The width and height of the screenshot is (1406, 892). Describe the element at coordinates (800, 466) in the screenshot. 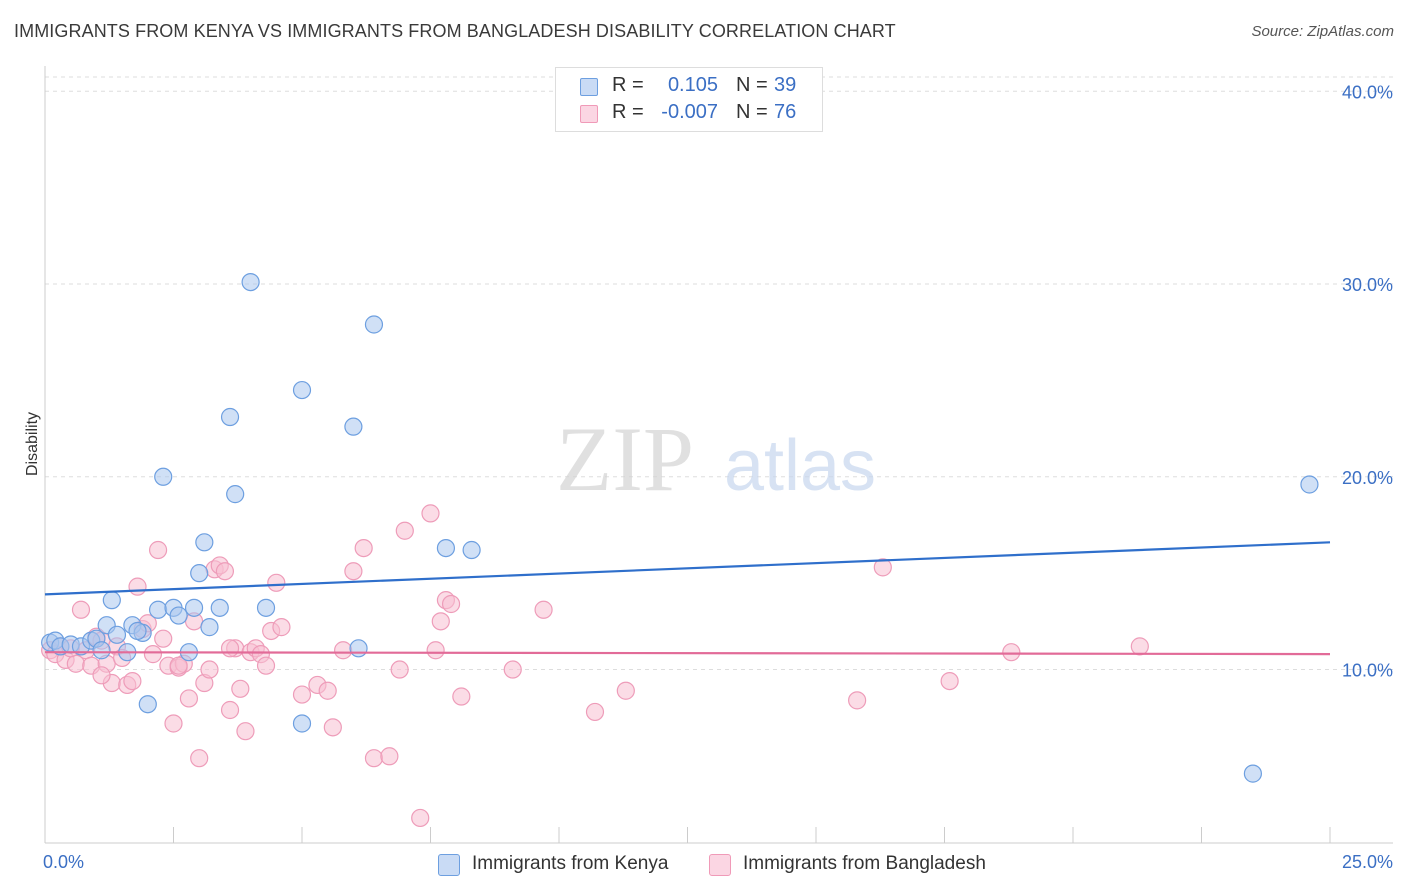

I see `watermark-atlas: atlas` at that location.